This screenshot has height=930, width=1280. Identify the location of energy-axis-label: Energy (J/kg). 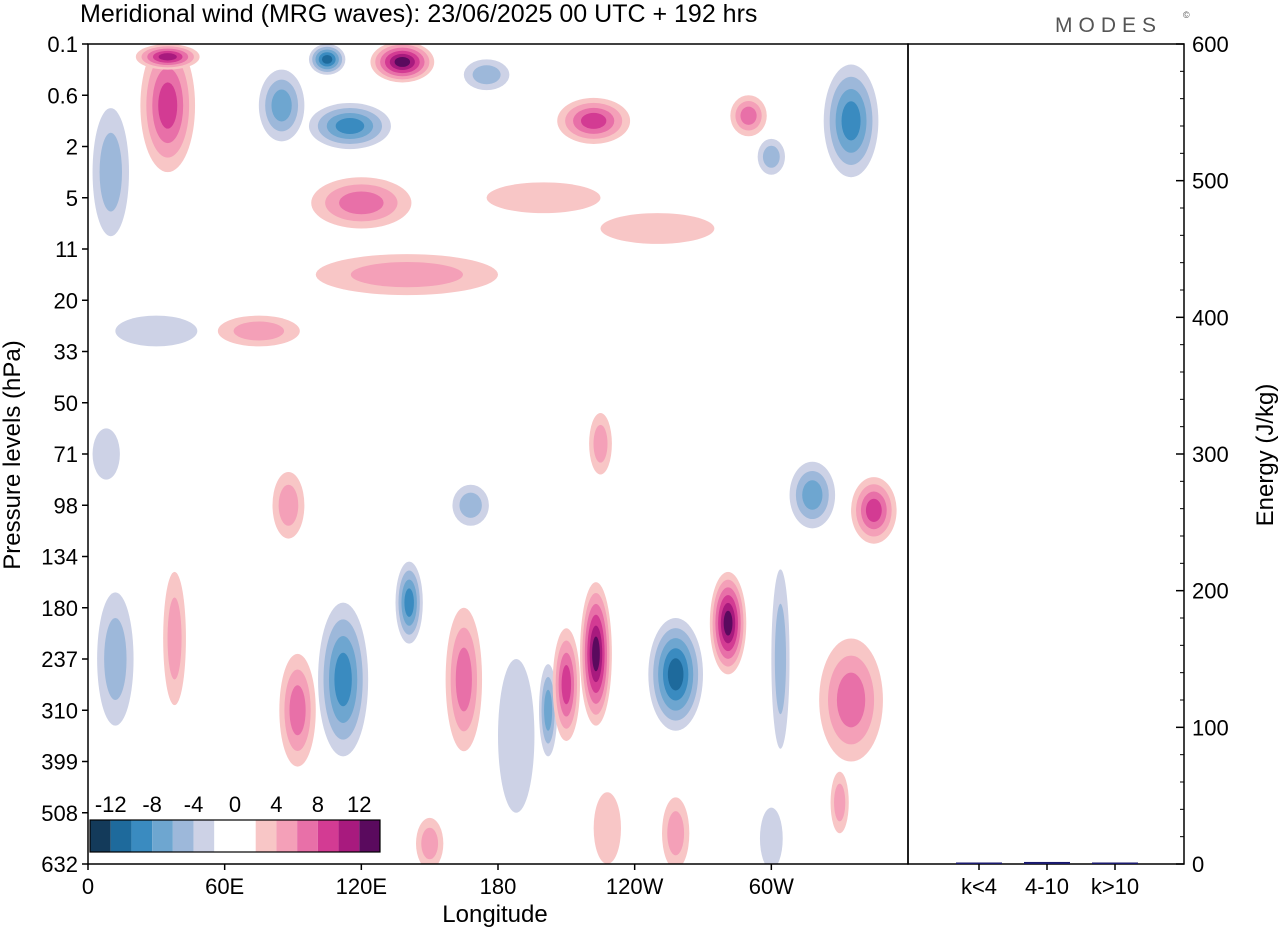
(1265, 455).